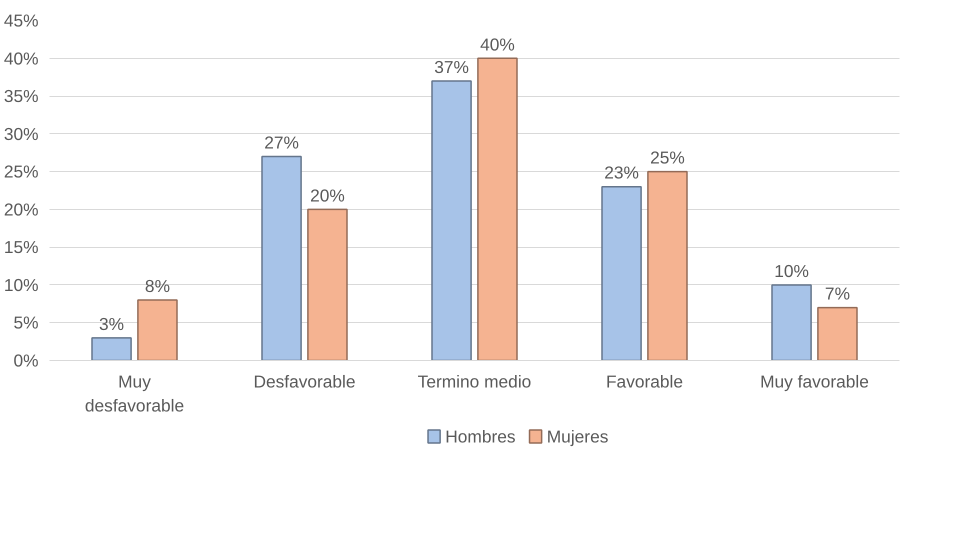 This screenshot has width=961, height=555. Describe the element at coordinates (21, 20) in the screenshot. I see `y-tick-label: 45%` at that location.